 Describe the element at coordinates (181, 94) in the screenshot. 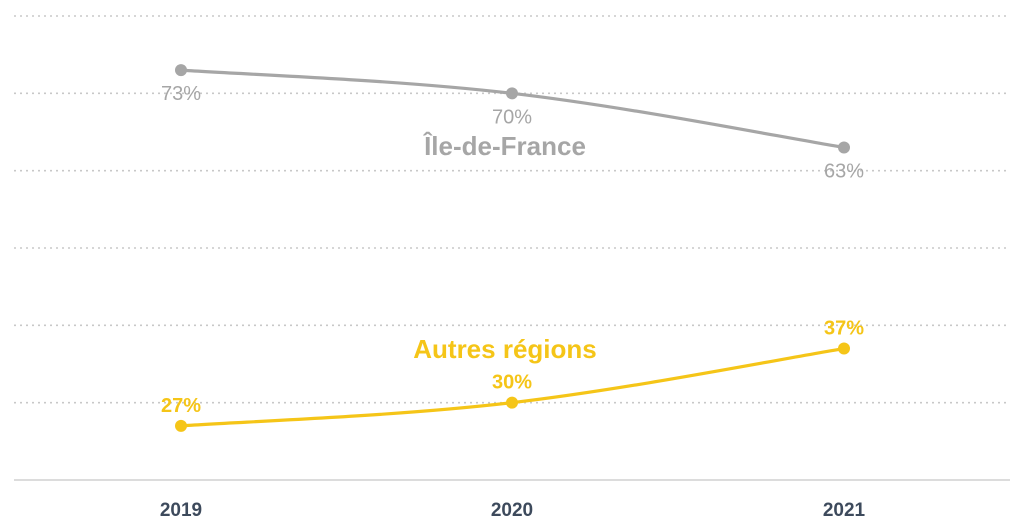

I see `data-label: 73%` at that location.